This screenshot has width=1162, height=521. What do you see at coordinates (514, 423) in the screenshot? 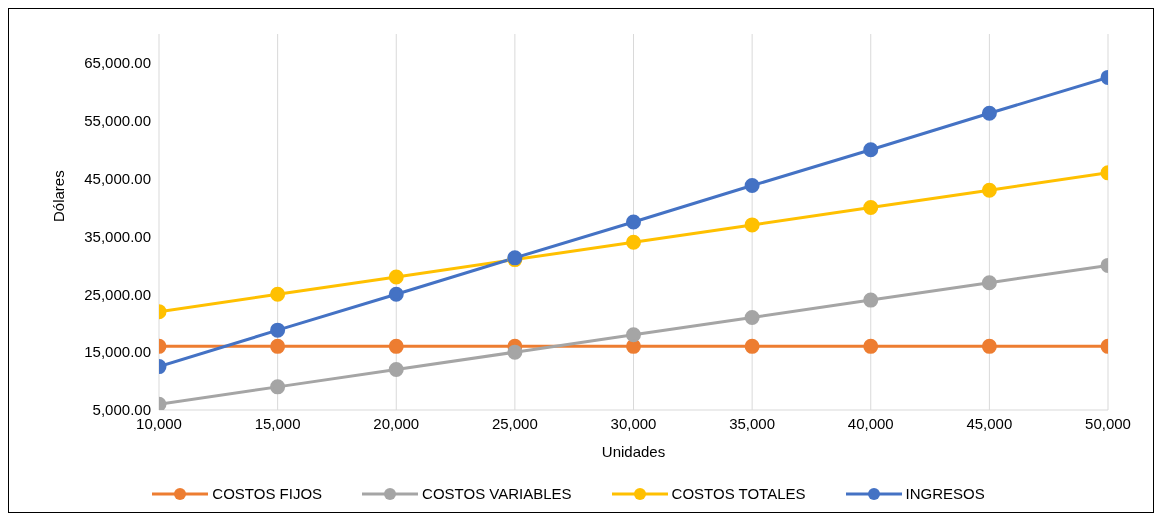
I see `x-tick-label: 25,000` at bounding box center [514, 423].